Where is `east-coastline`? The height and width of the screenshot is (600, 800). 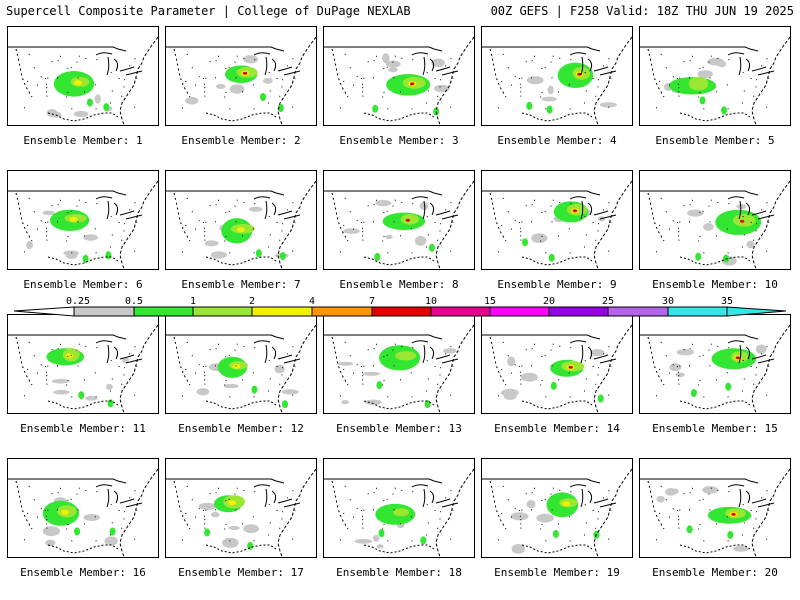
east-coastline is located at coordinates (770, 224).